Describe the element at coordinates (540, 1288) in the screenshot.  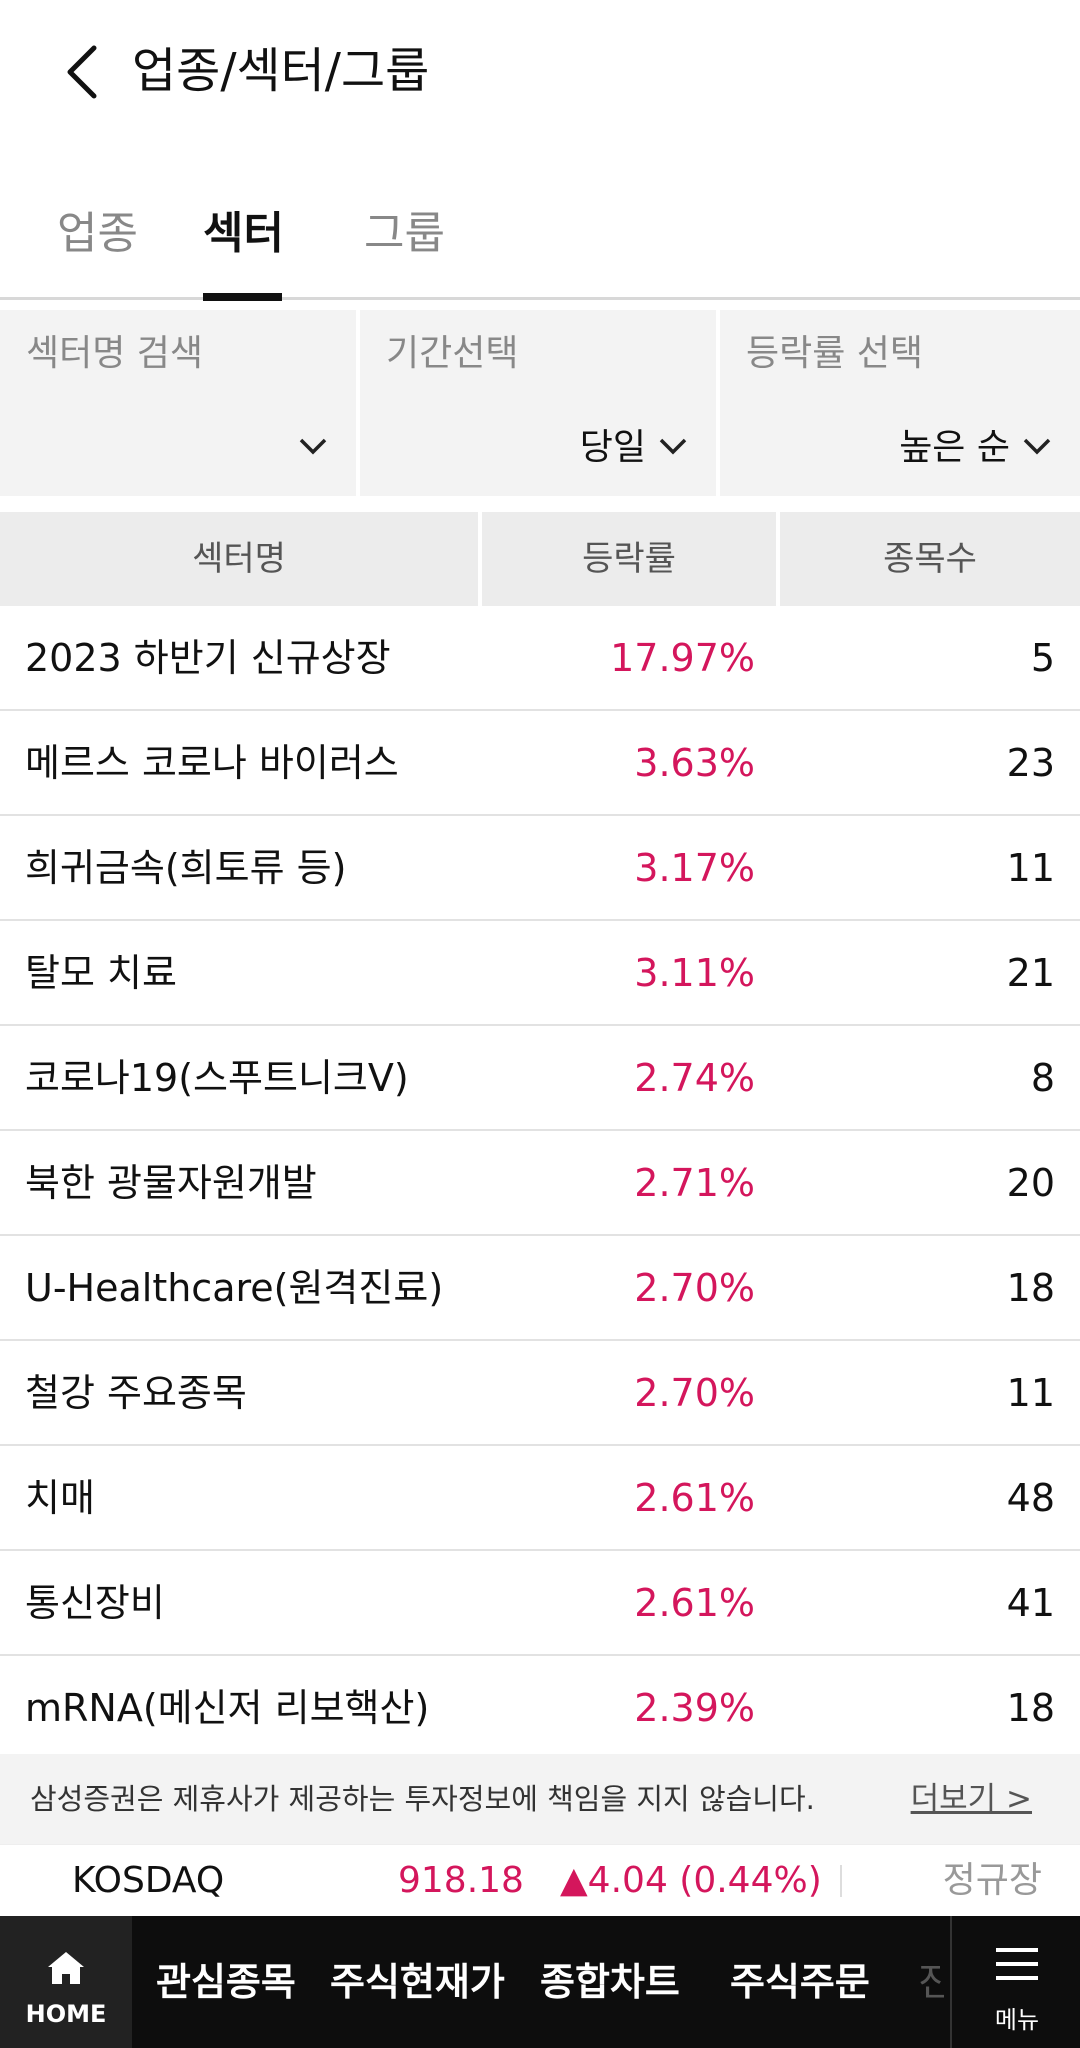
I see `table-row: U-Healthcare(원격진료) 2.70% 18` at that location.